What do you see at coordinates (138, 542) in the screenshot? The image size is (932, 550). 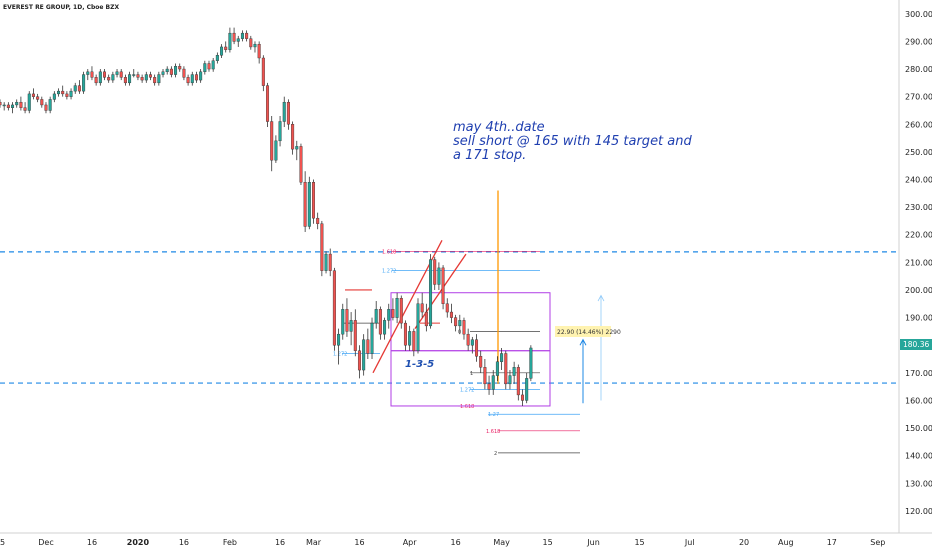 I see `x-tick-label: 2020` at bounding box center [138, 542].